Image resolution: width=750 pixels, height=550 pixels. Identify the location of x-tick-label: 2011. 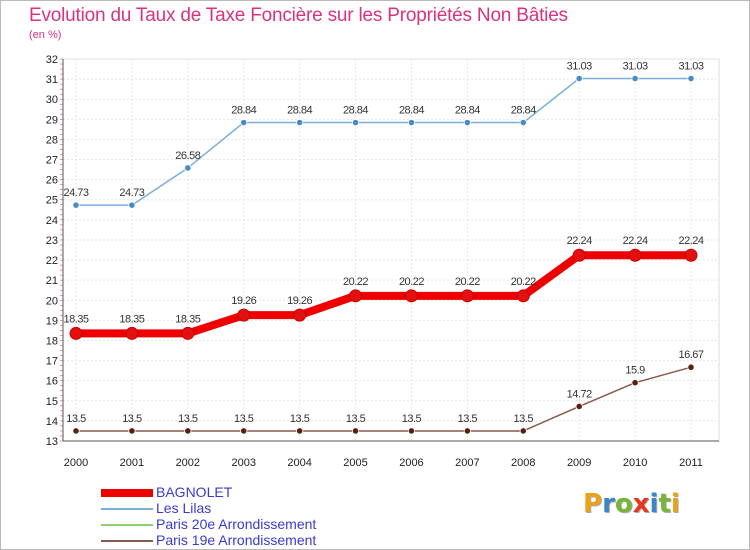
(691, 463).